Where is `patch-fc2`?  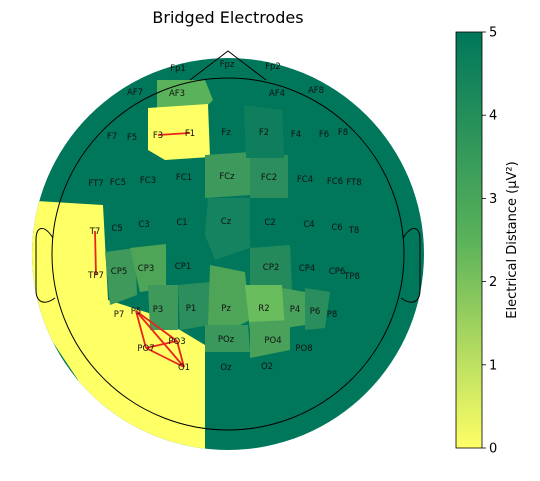 patch-fc2 is located at coordinates (269, 176).